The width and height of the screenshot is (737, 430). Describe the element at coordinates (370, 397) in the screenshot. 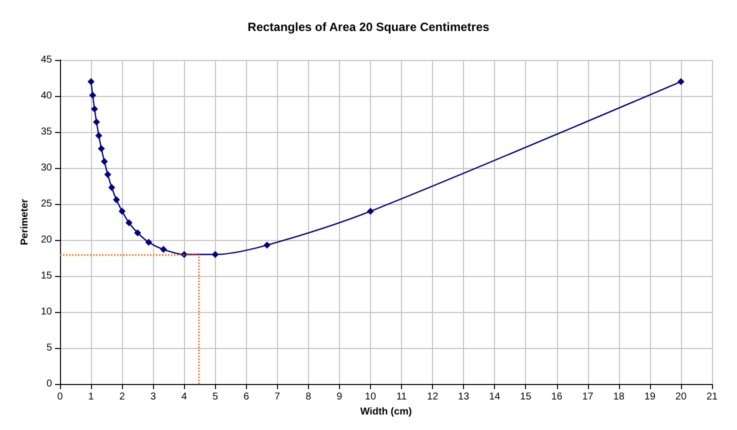

I see `x-tick-label: 10` at that location.